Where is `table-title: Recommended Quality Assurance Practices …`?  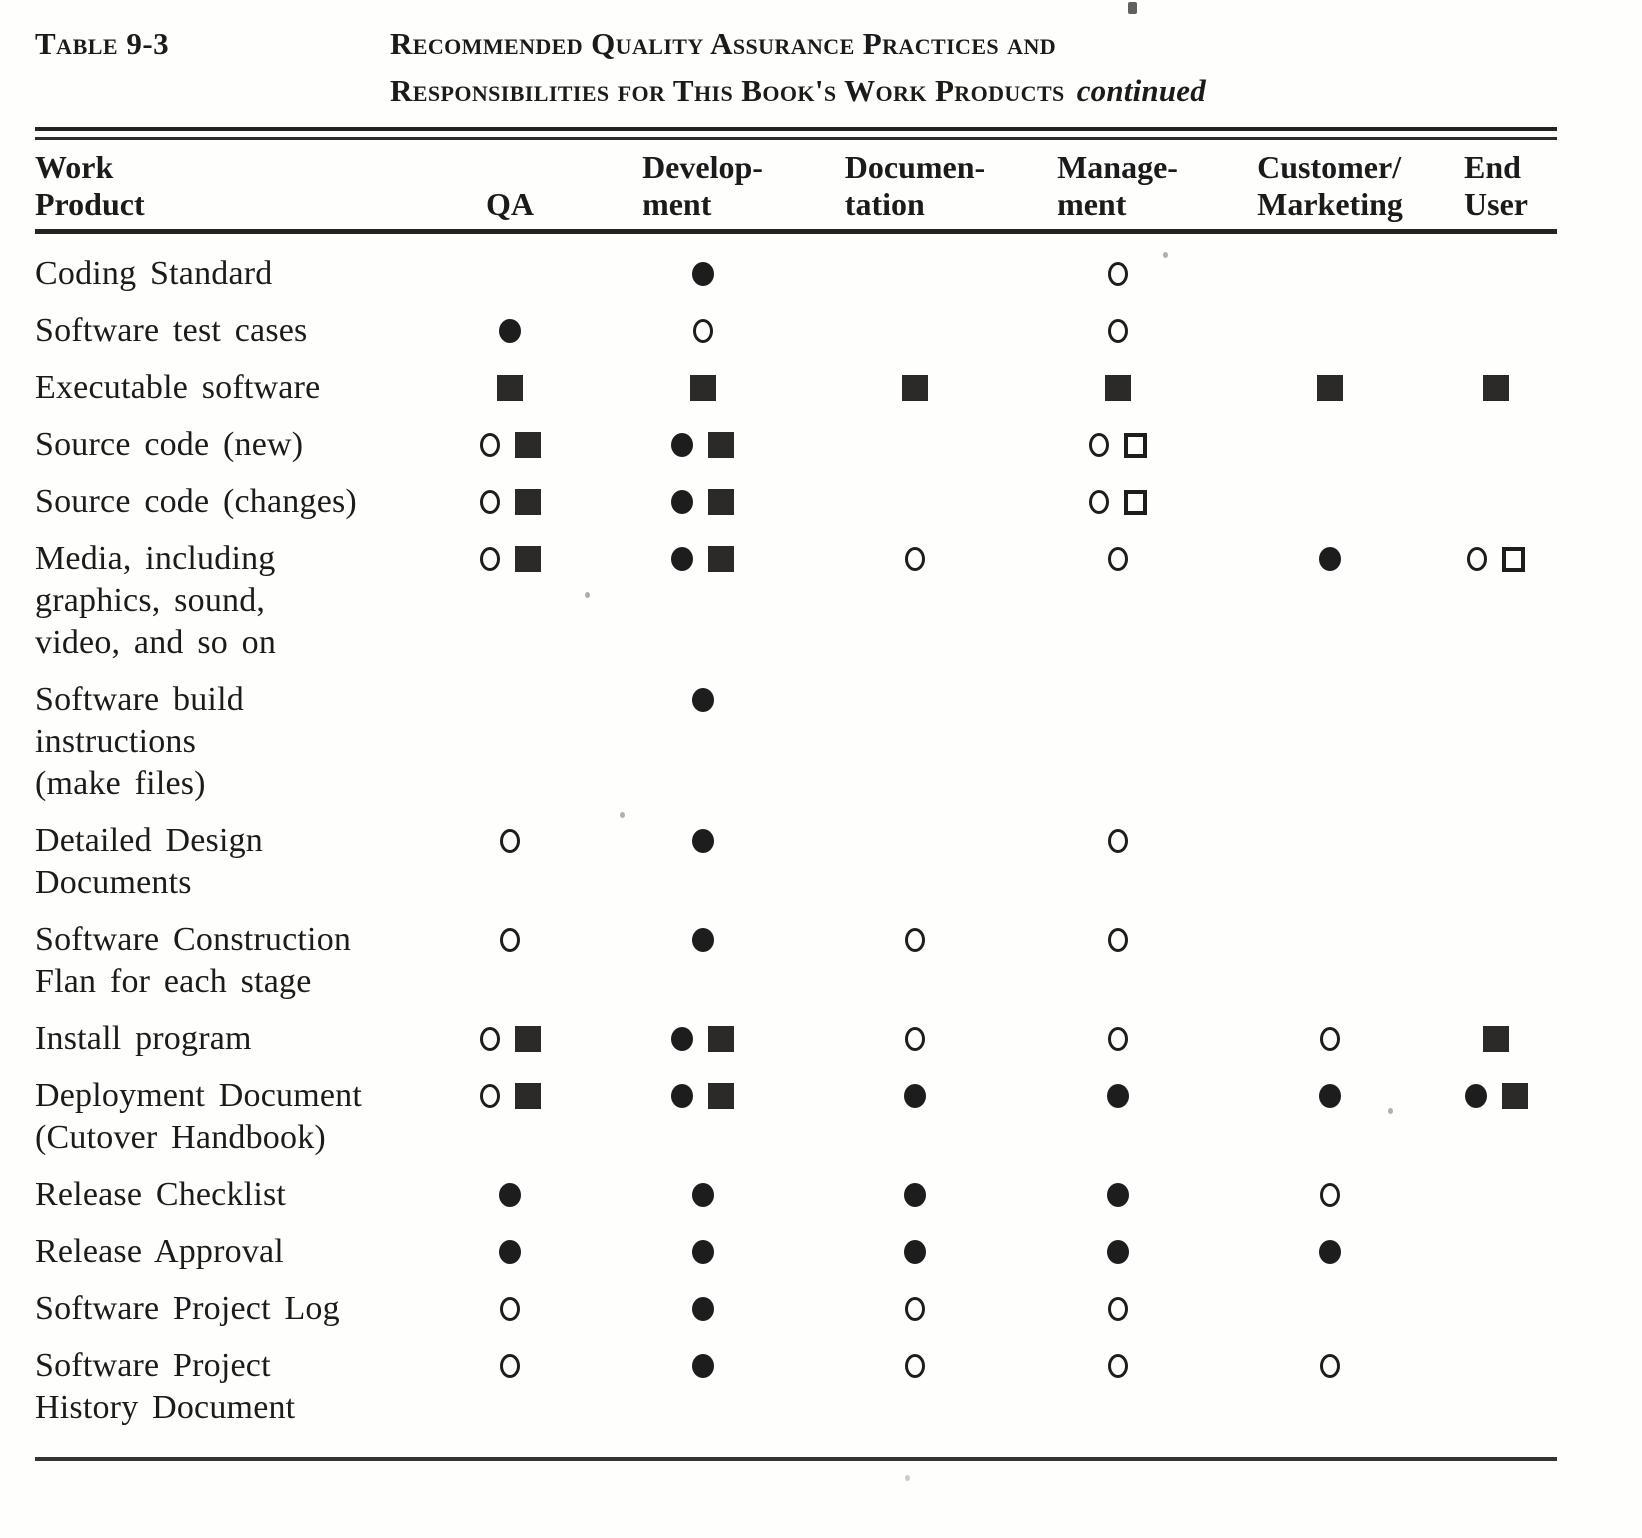 table-title: Recommended Quality Assurance Practices … is located at coordinates (798, 67).